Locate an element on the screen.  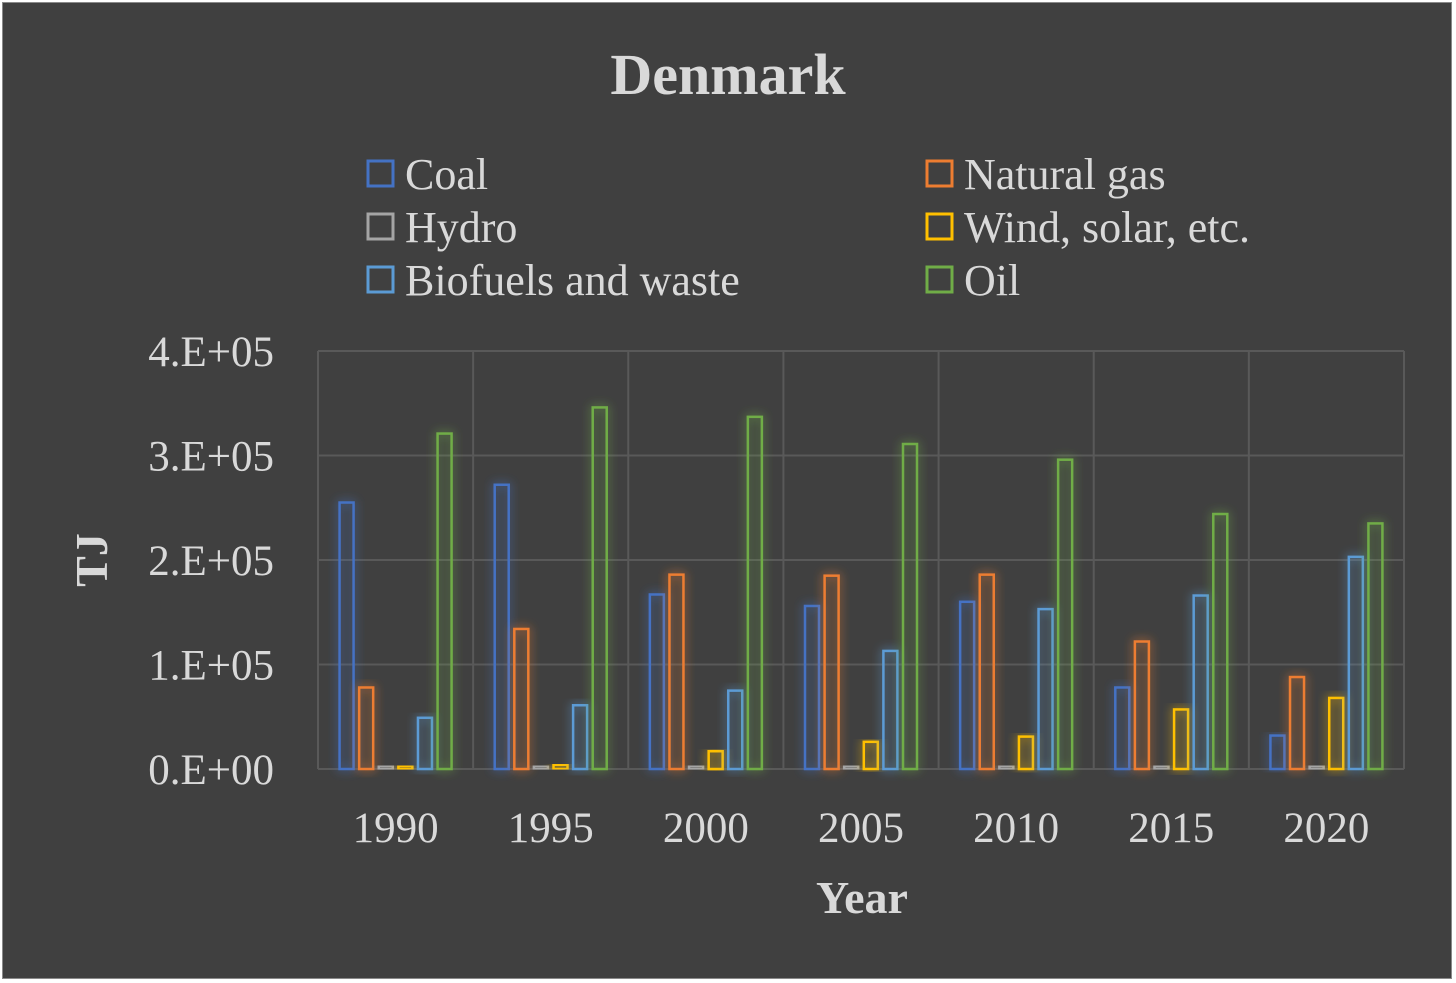
x-tick-label: 1995 is located at coordinates (551, 828).